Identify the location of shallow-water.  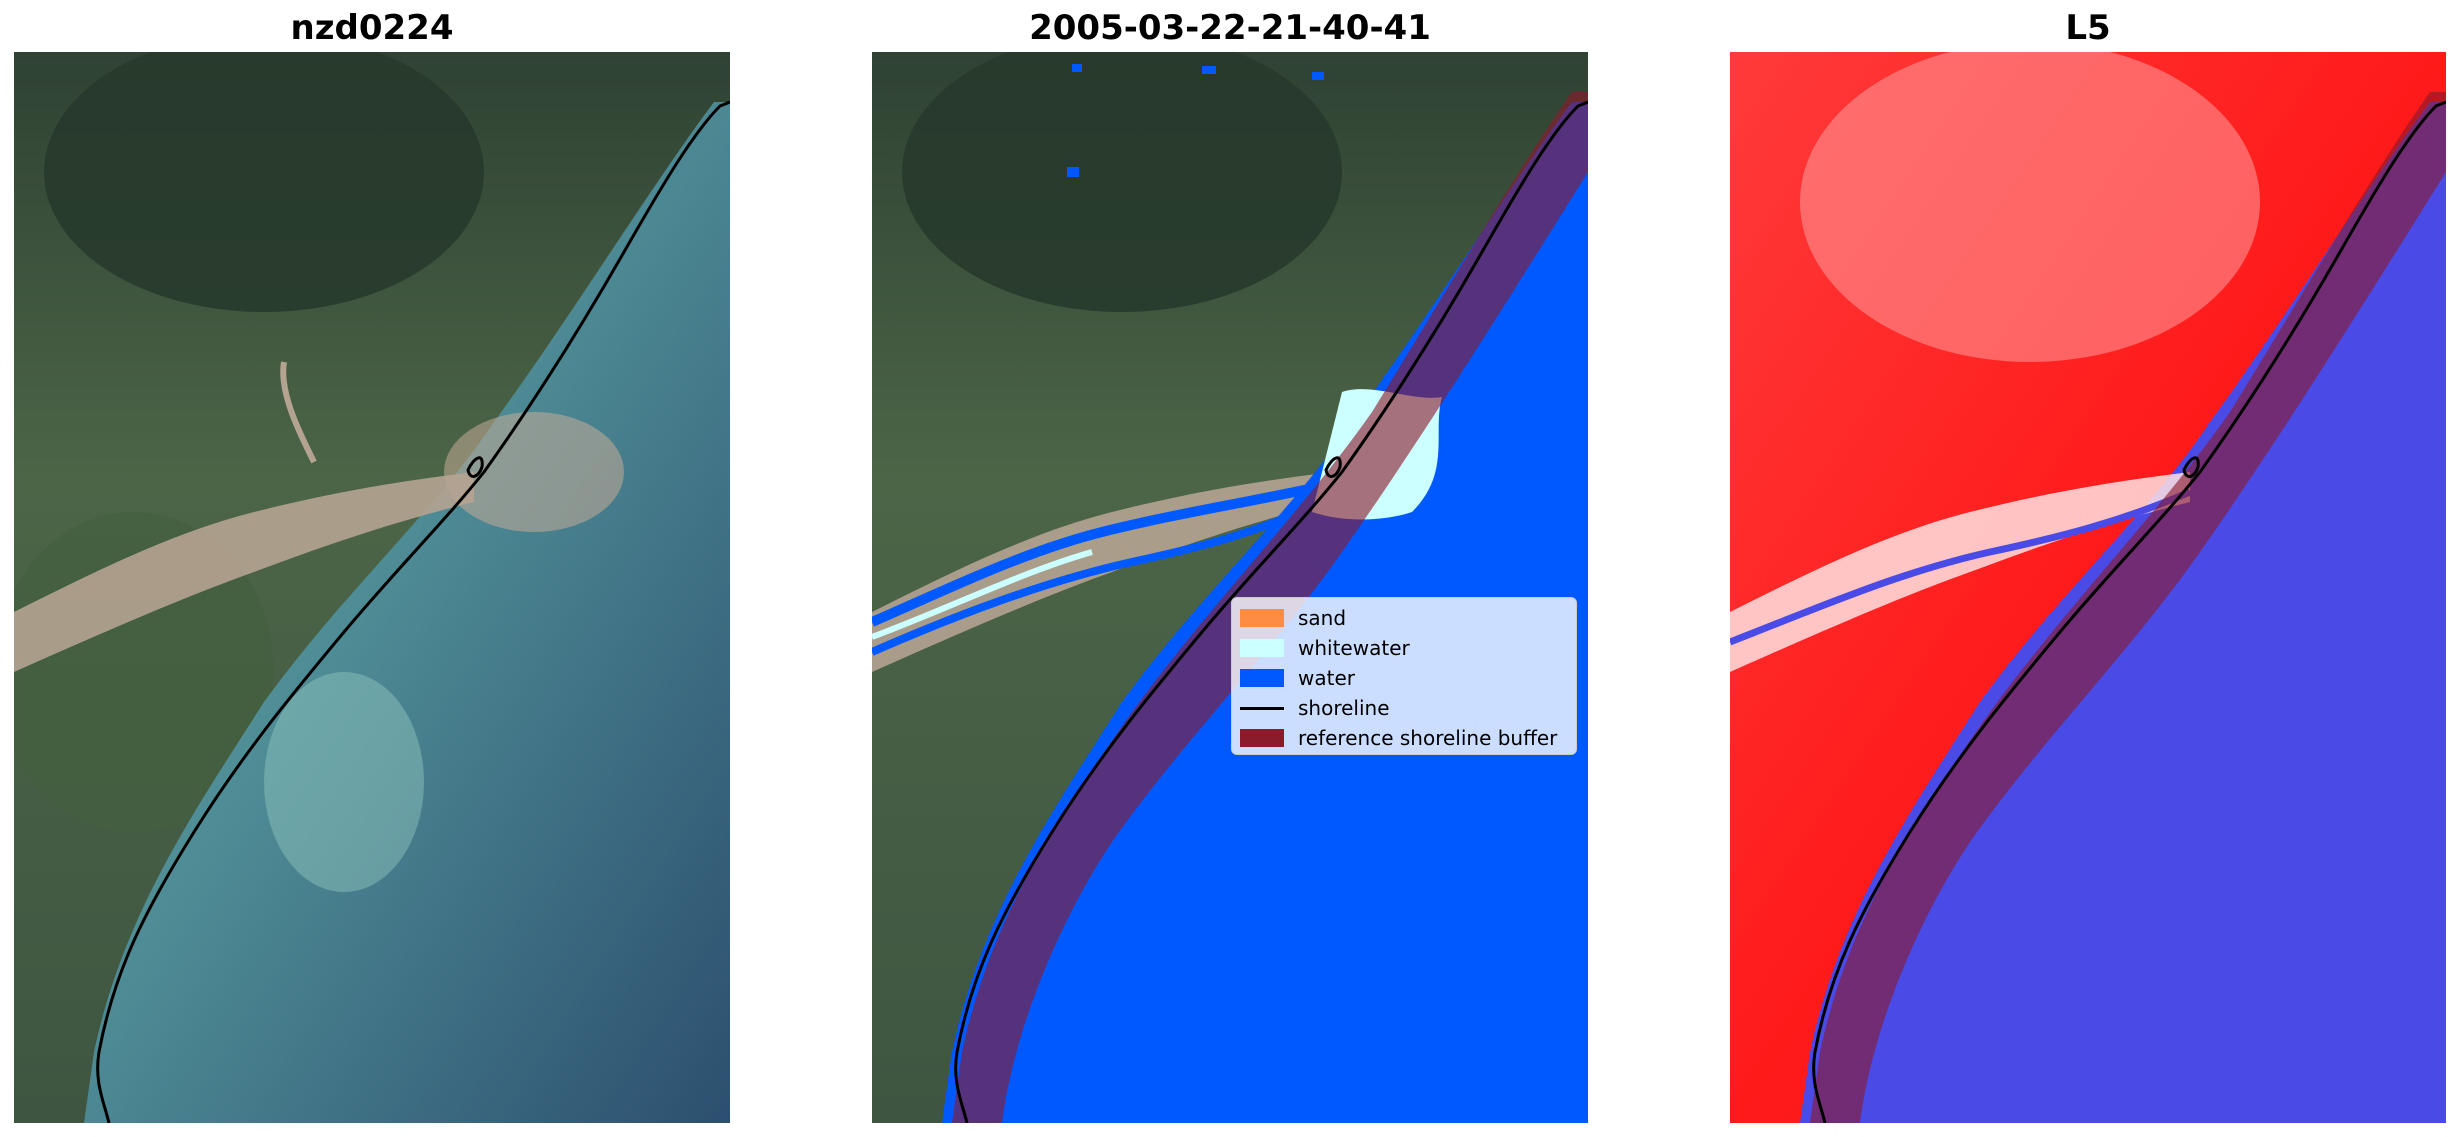
(344, 782).